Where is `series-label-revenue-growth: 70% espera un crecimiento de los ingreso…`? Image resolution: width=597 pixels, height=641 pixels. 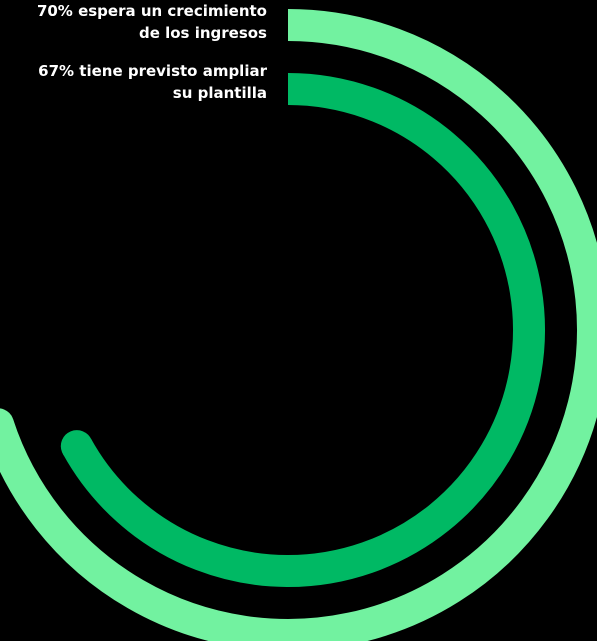 series-label-revenue-growth: 70% espera un crecimiento de los ingreso… is located at coordinates (151, 22).